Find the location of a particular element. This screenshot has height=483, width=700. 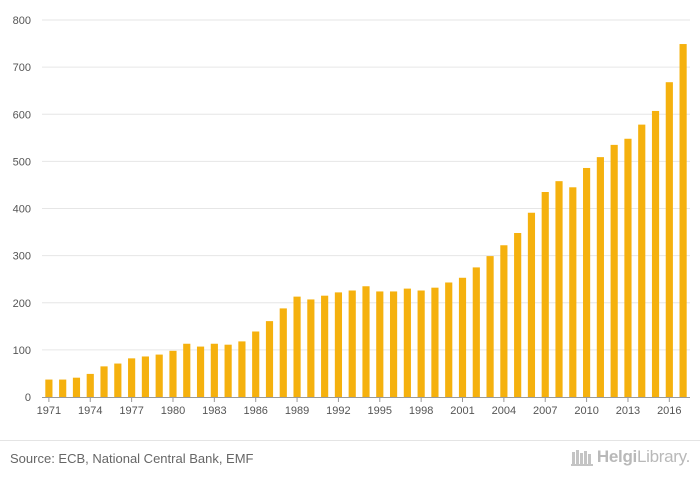

x-tick-label: 1983 is located at coordinates (214, 411).